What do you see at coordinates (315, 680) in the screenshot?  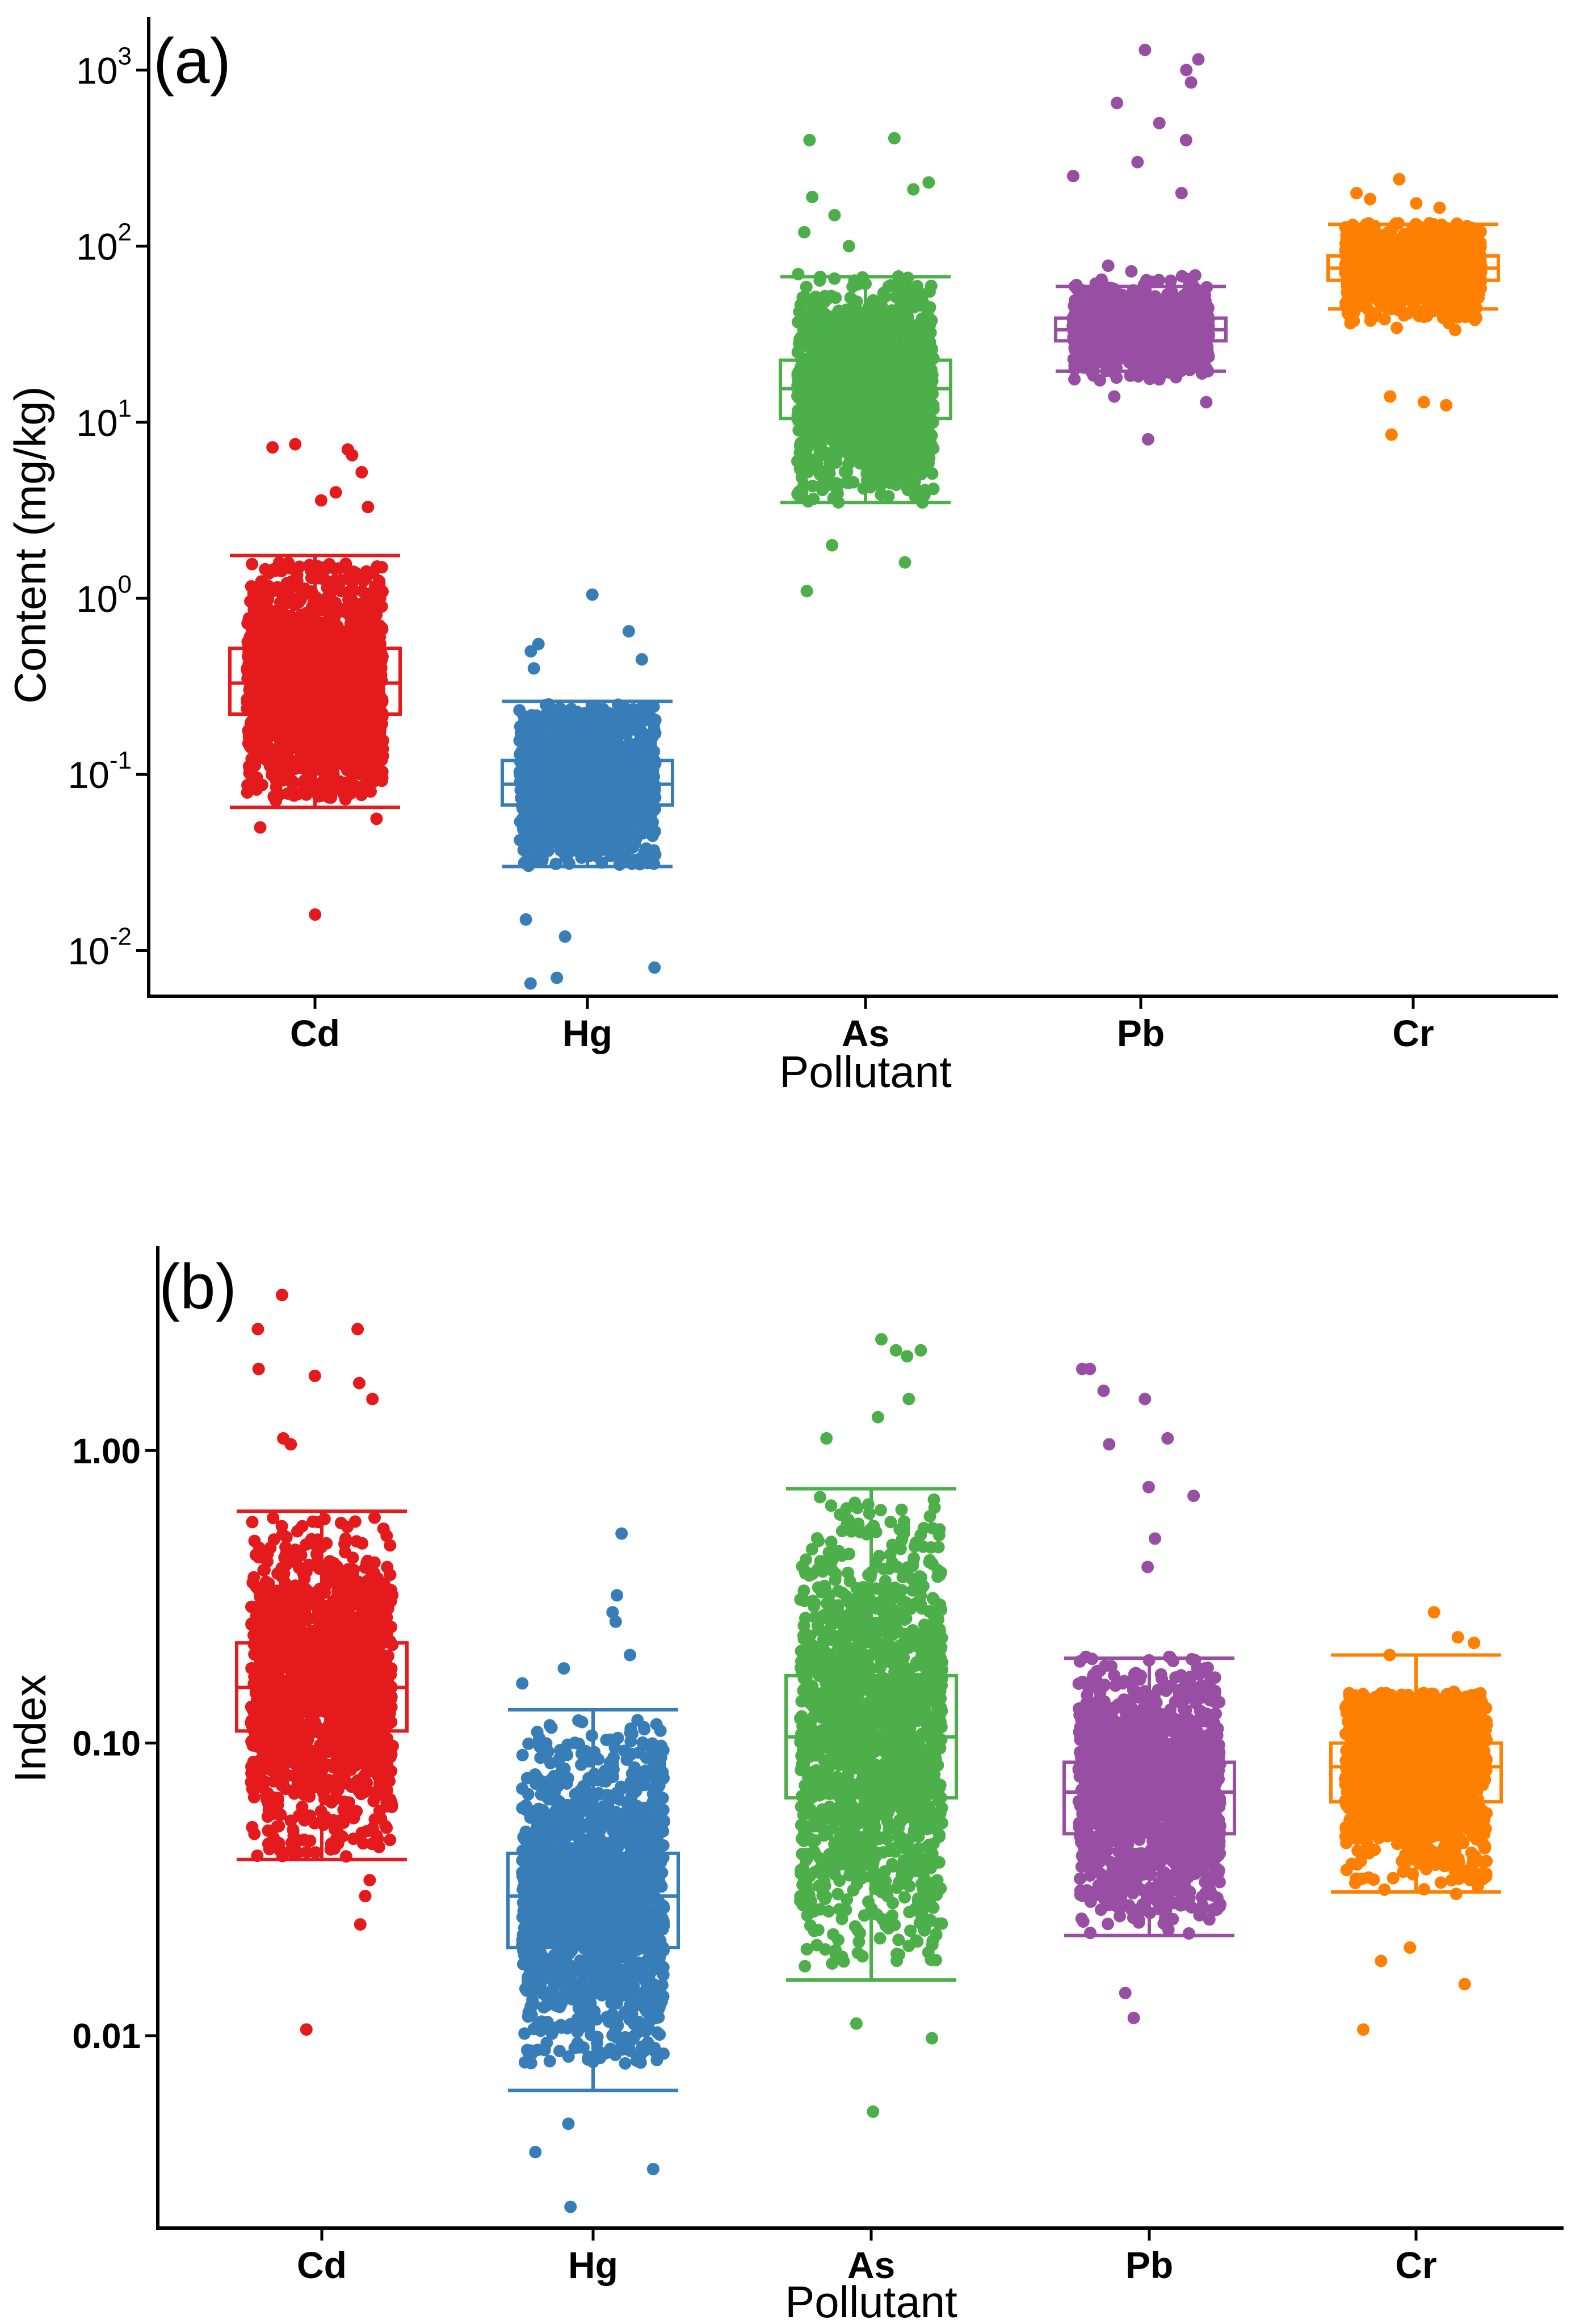 I see `points-cd` at bounding box center [315, 680].